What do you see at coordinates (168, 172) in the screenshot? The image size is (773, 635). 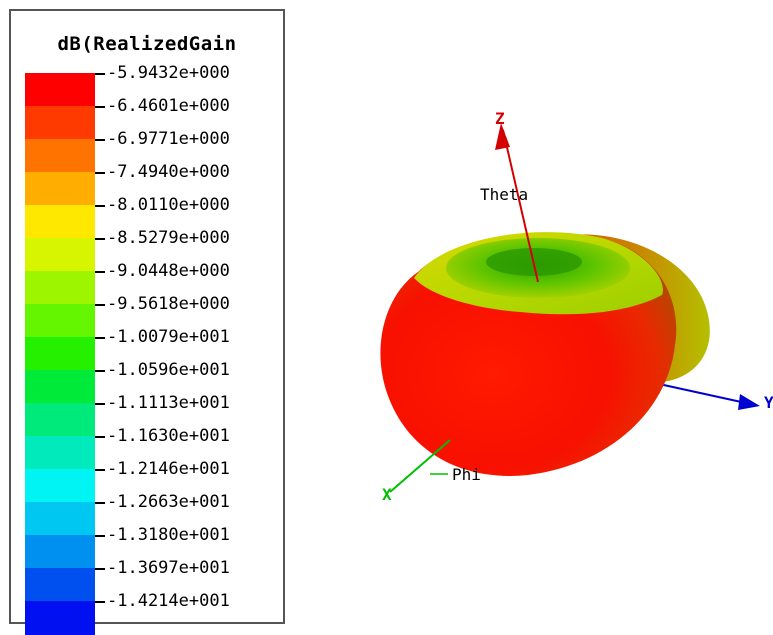 I see `legend-level-label: -7.4940e+000` at bounding box center [168, 172].